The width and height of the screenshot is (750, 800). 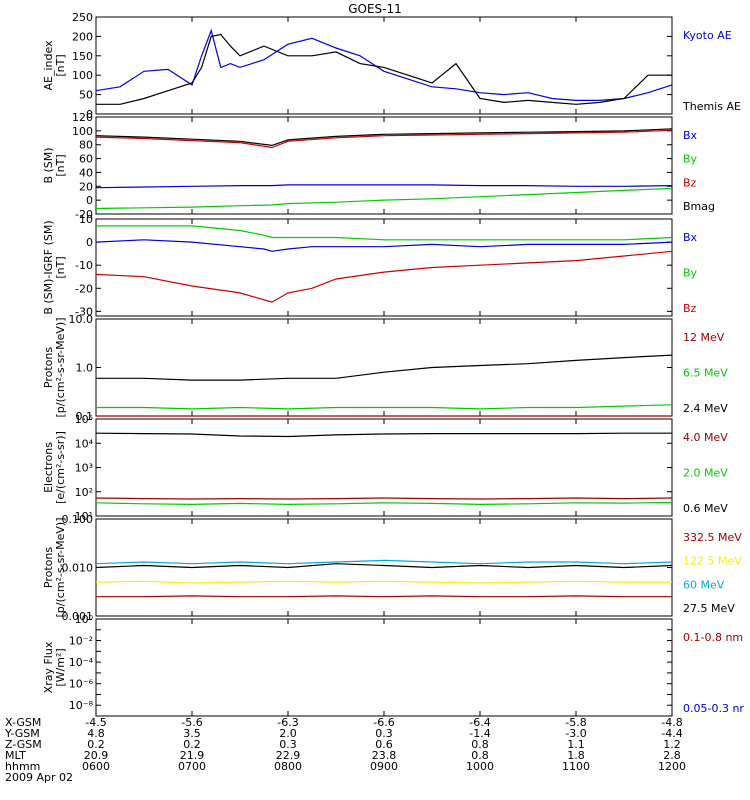 I want to click on footer-value: -3.0, so click(x=575, y=733).